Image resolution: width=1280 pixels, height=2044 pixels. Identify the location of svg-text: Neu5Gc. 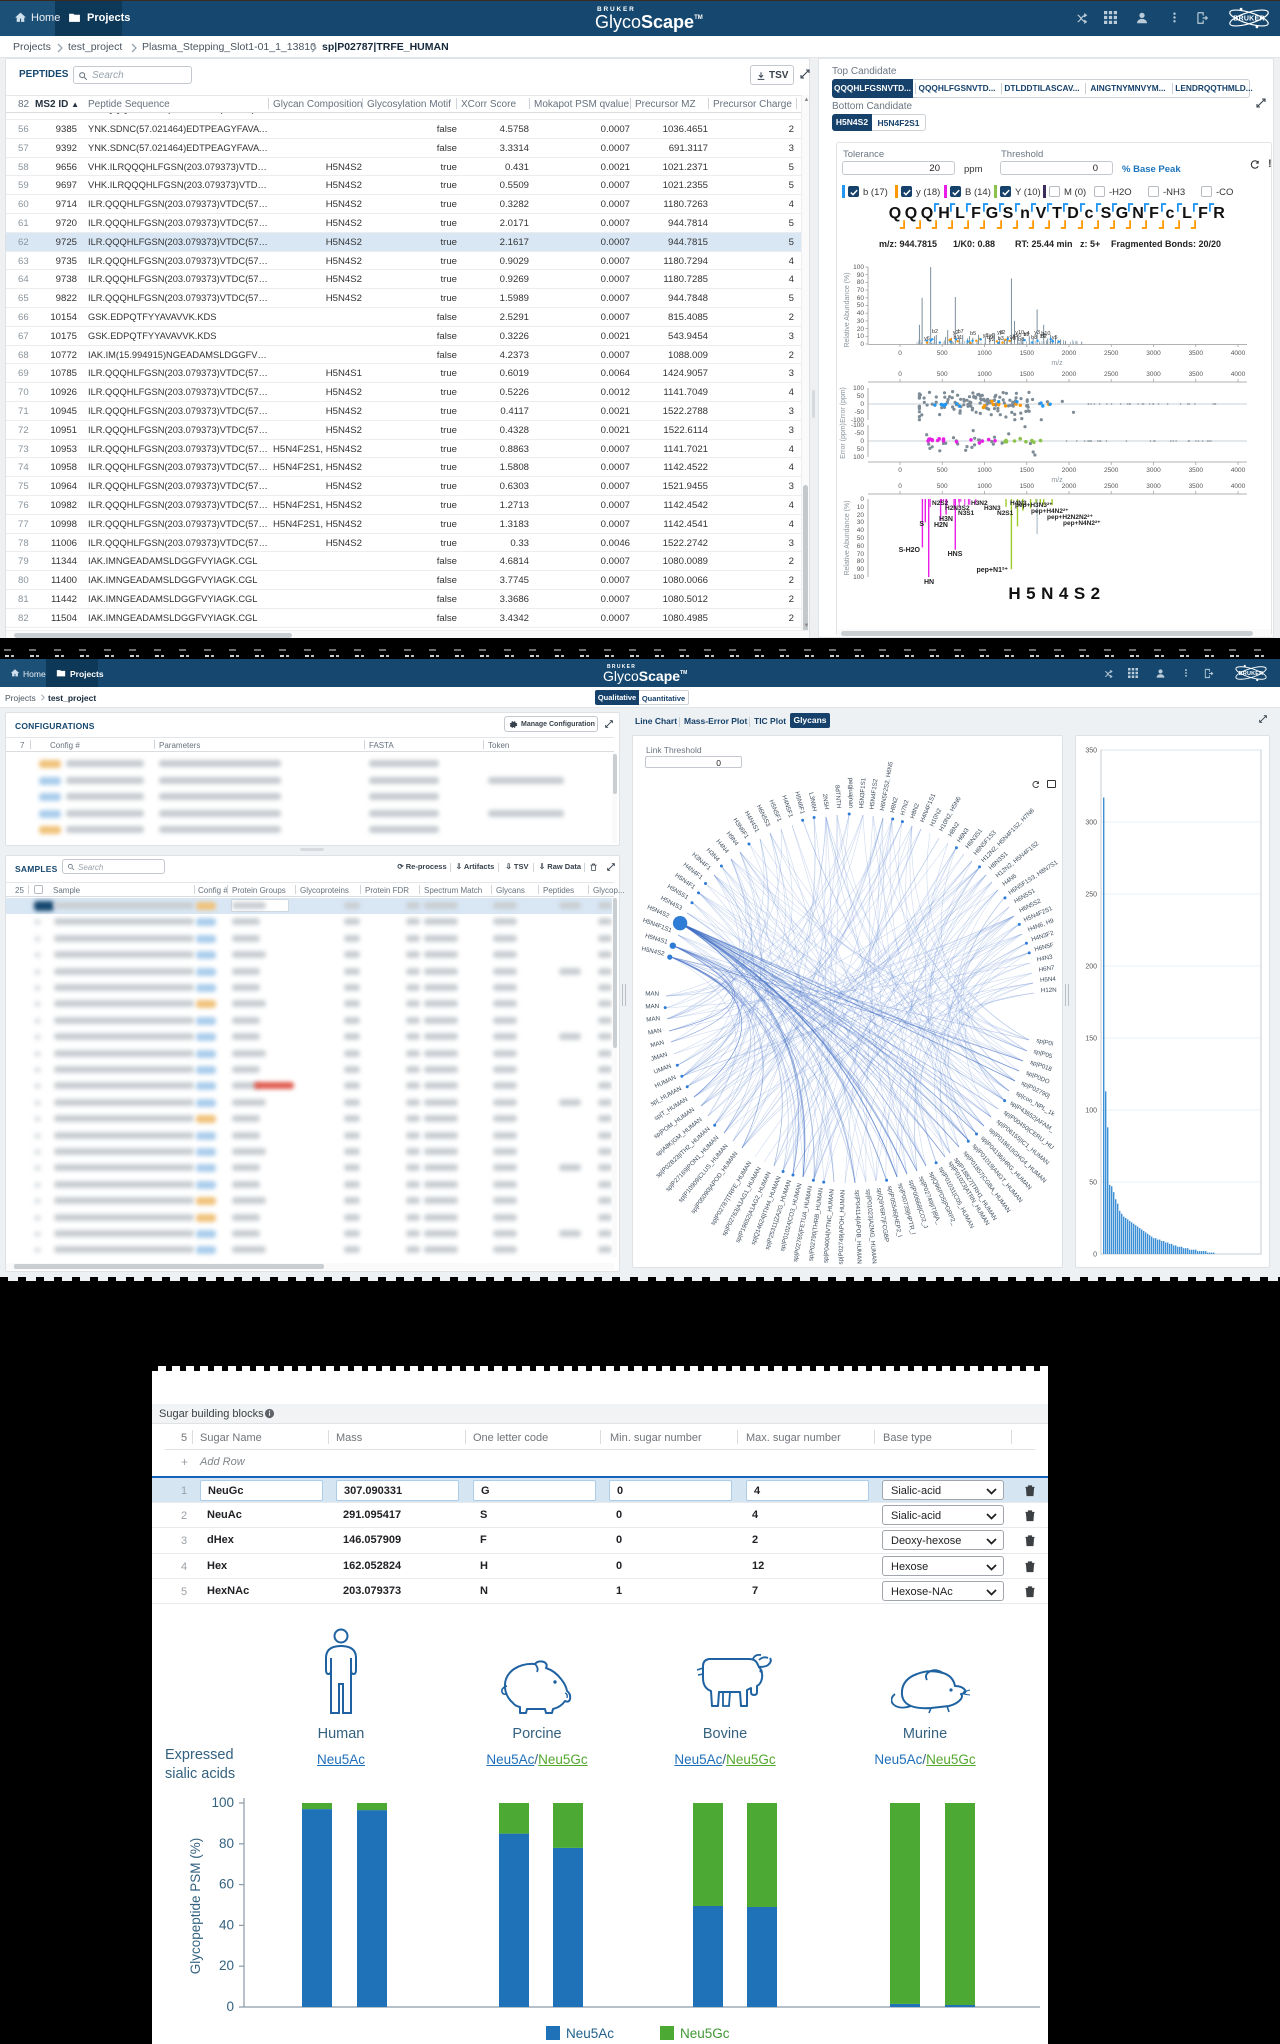
(705, 2033).